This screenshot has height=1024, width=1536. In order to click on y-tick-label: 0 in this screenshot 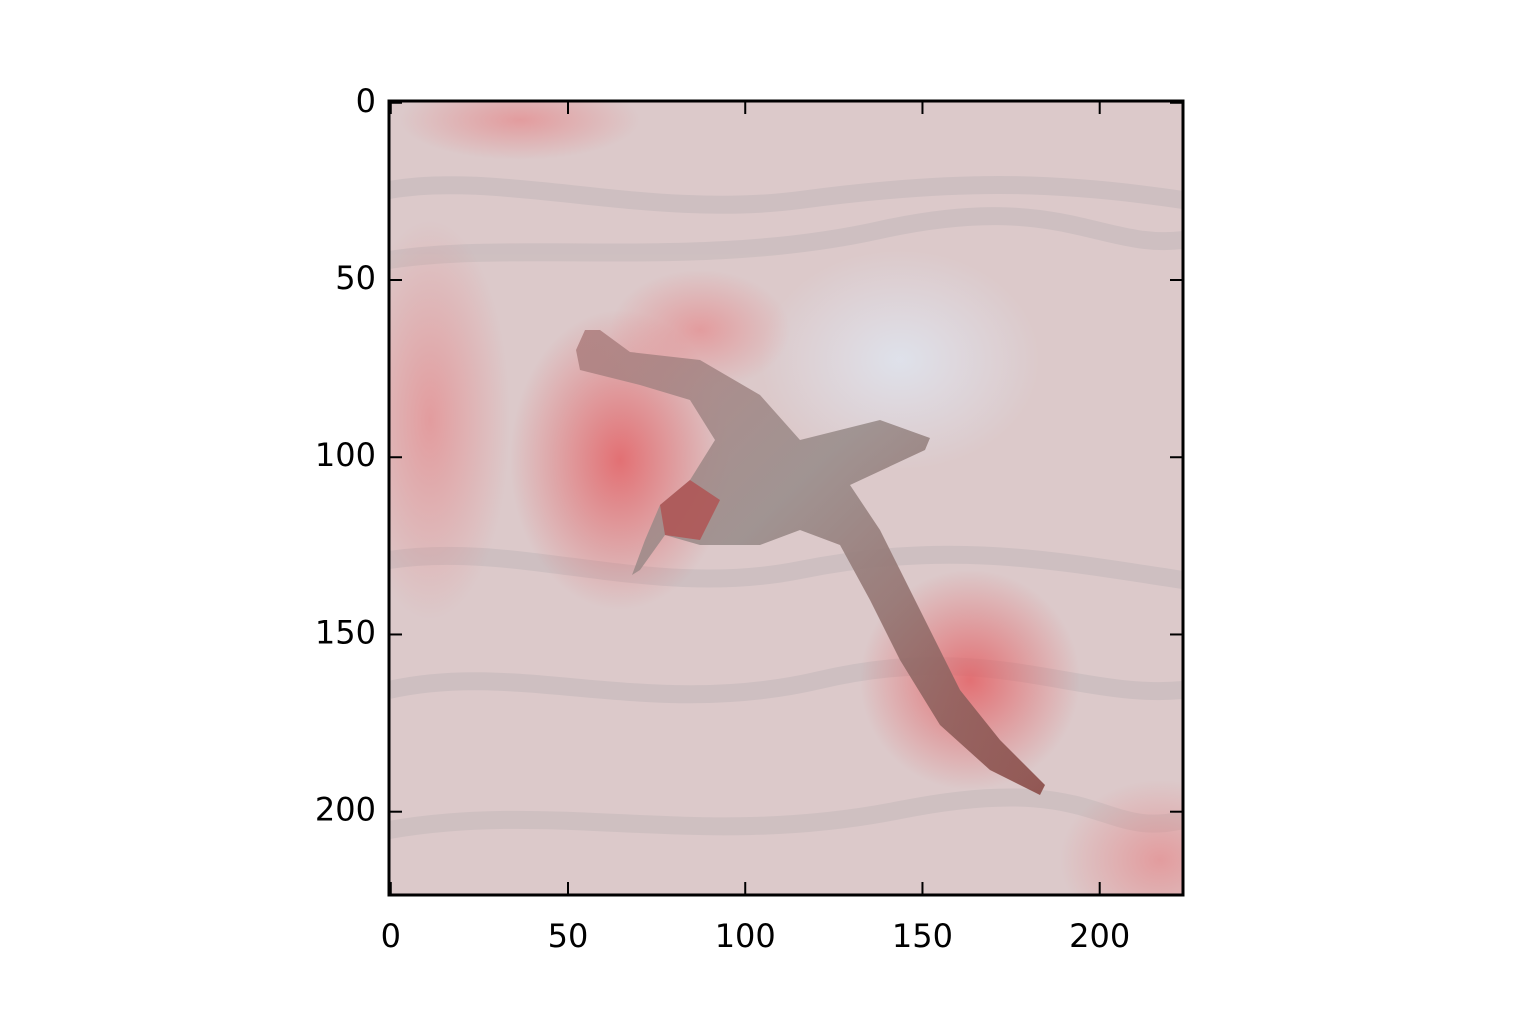, I will do `click(366, 101)`.